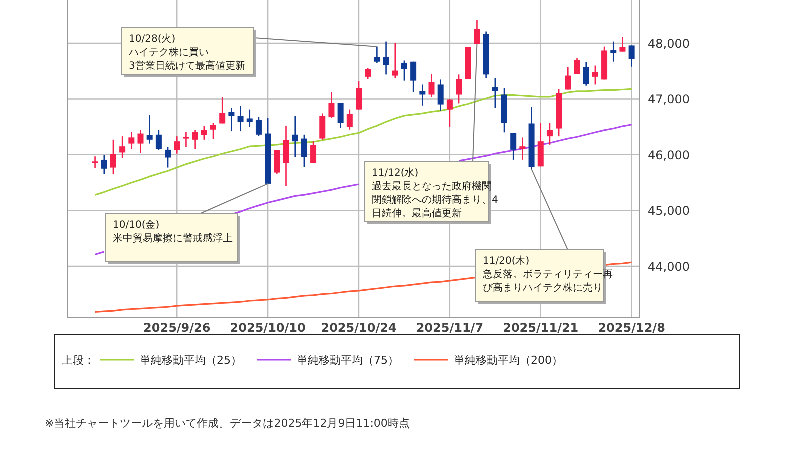 The height and width of the screenshot is (455, 807). What do you see at coordinates (669, 99) in the screenshot?
I see `y-tick-label: 47,000` at bounding box center [669, 99].